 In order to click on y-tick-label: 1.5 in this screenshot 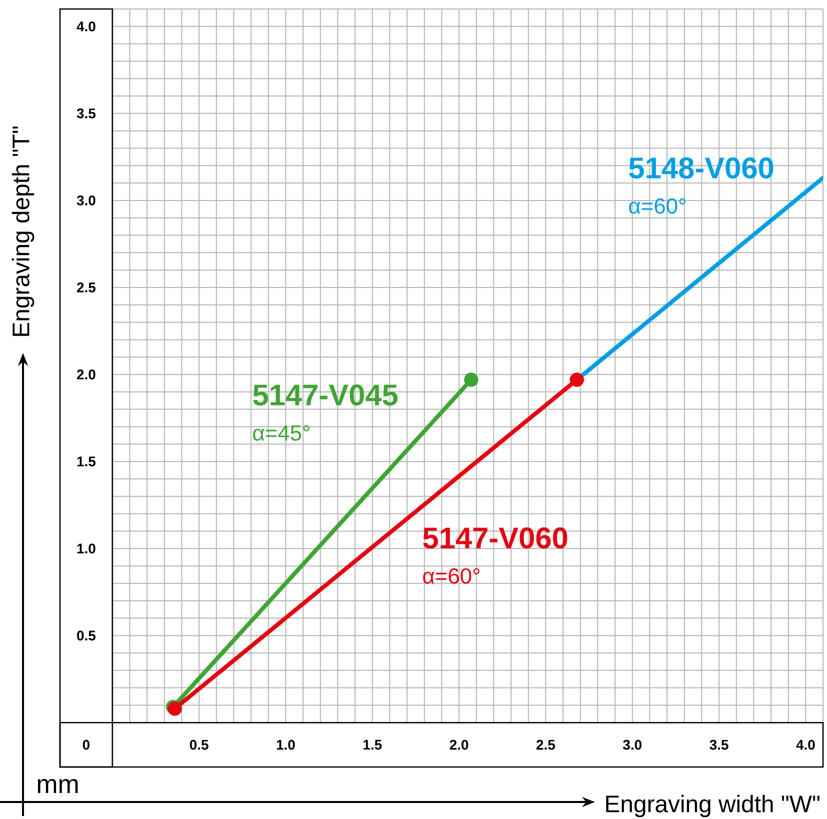, I will do `click(86, 461)`.